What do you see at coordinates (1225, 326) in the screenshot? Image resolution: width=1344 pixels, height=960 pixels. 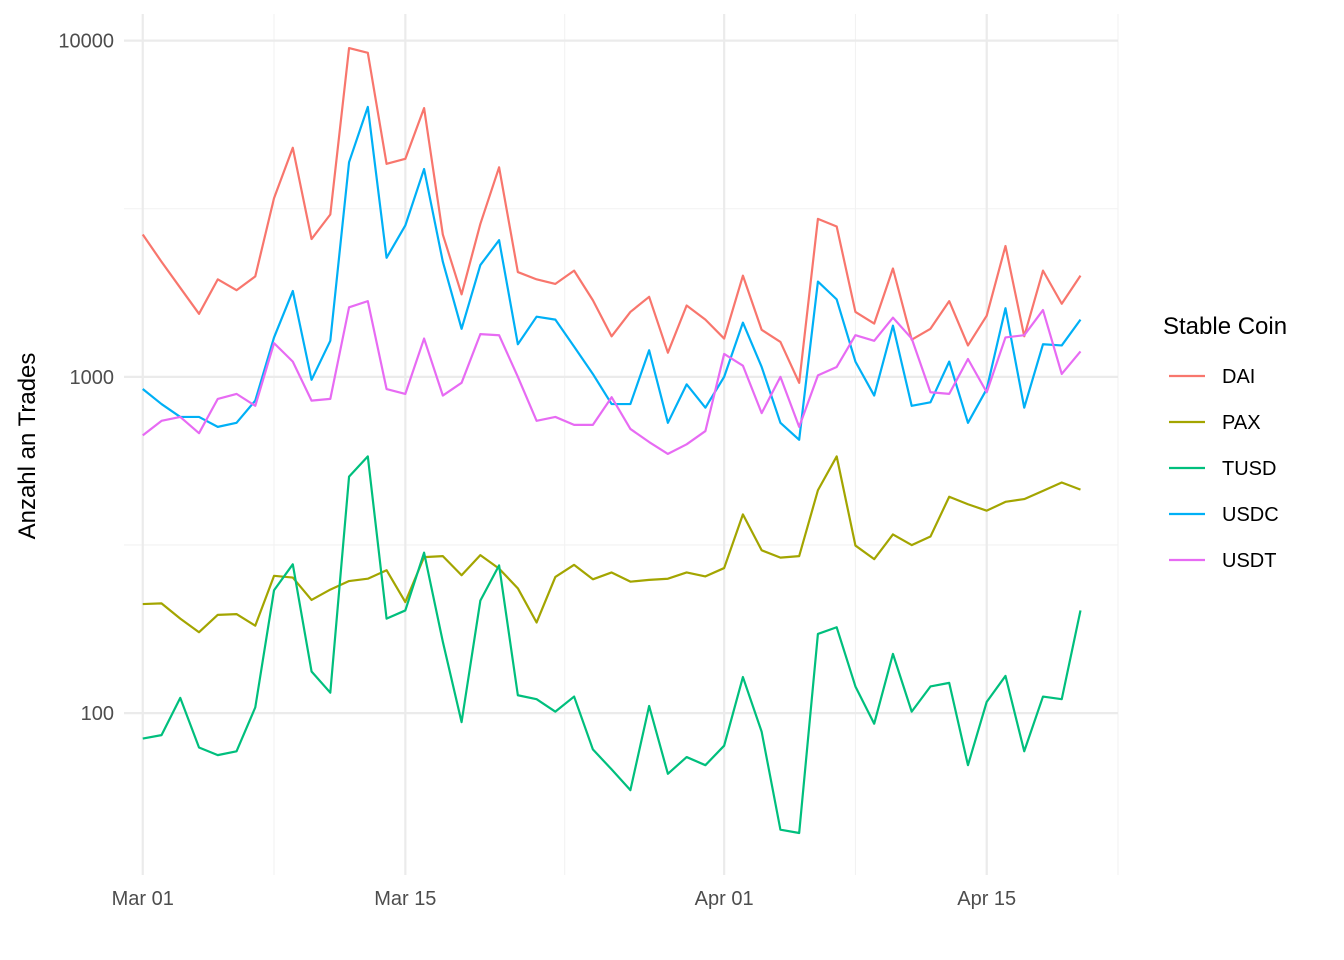 I see `legend-title: Stable Coin` at bounding box center [1225, 326].